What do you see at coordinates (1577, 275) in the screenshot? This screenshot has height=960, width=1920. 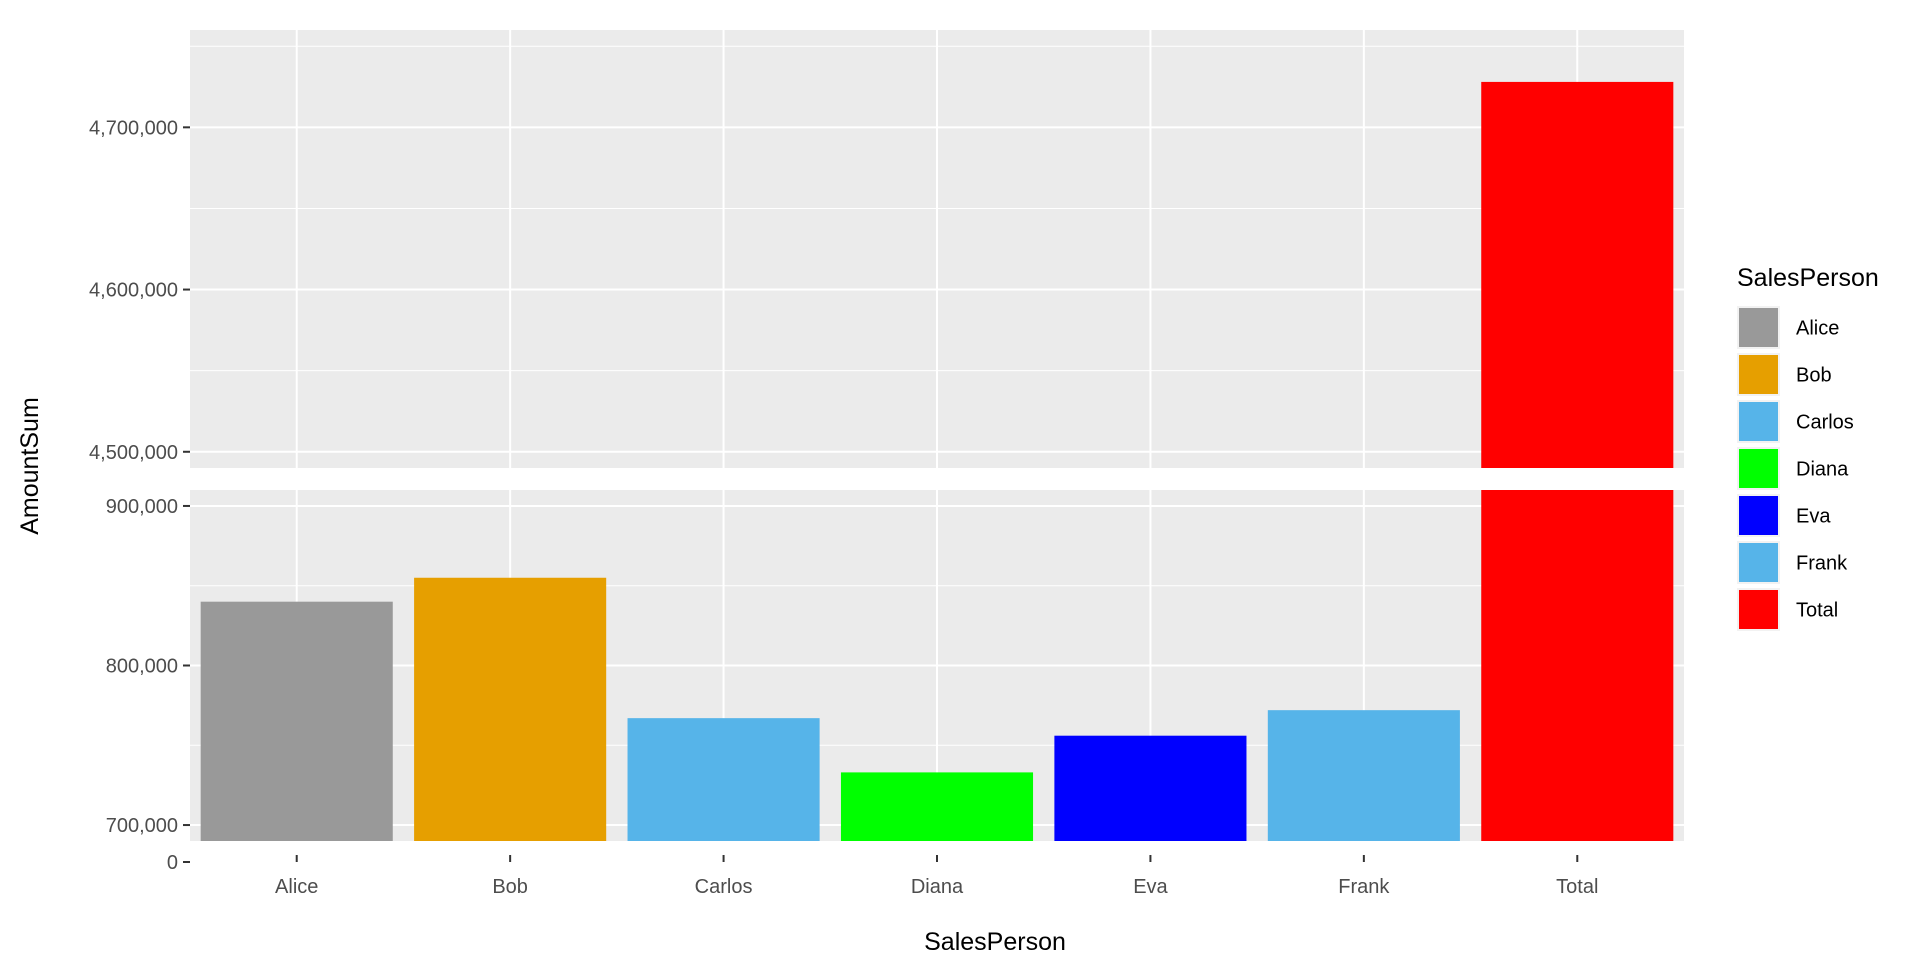 I see `bar-total-upper-panel` at bounding box center [1577, 275].